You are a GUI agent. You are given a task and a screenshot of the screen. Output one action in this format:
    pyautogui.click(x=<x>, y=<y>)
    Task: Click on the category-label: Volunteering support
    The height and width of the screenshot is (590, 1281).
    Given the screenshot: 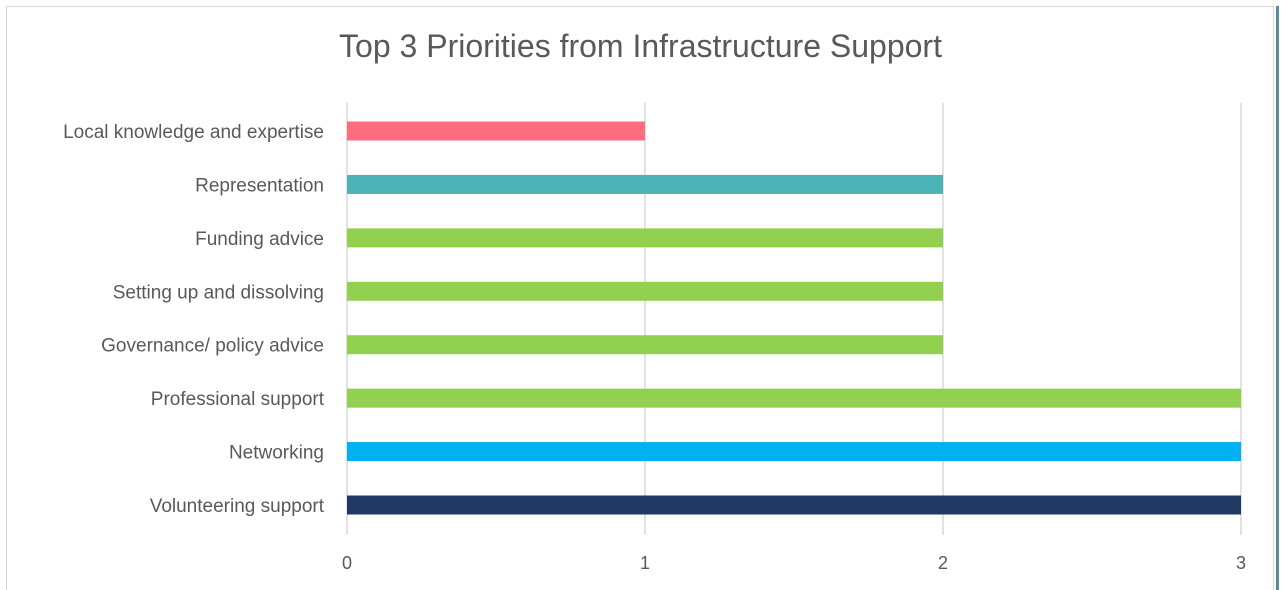 What is the action you would take?
    pyautogui.click(x=237, y=506)
    